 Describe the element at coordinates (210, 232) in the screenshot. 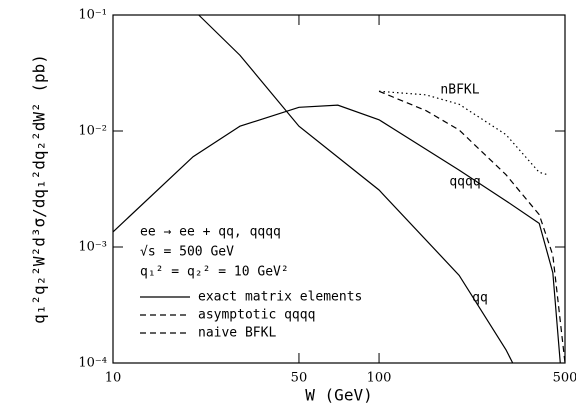

I see `annotation: ee → ee + qq, qqqq` at that location.